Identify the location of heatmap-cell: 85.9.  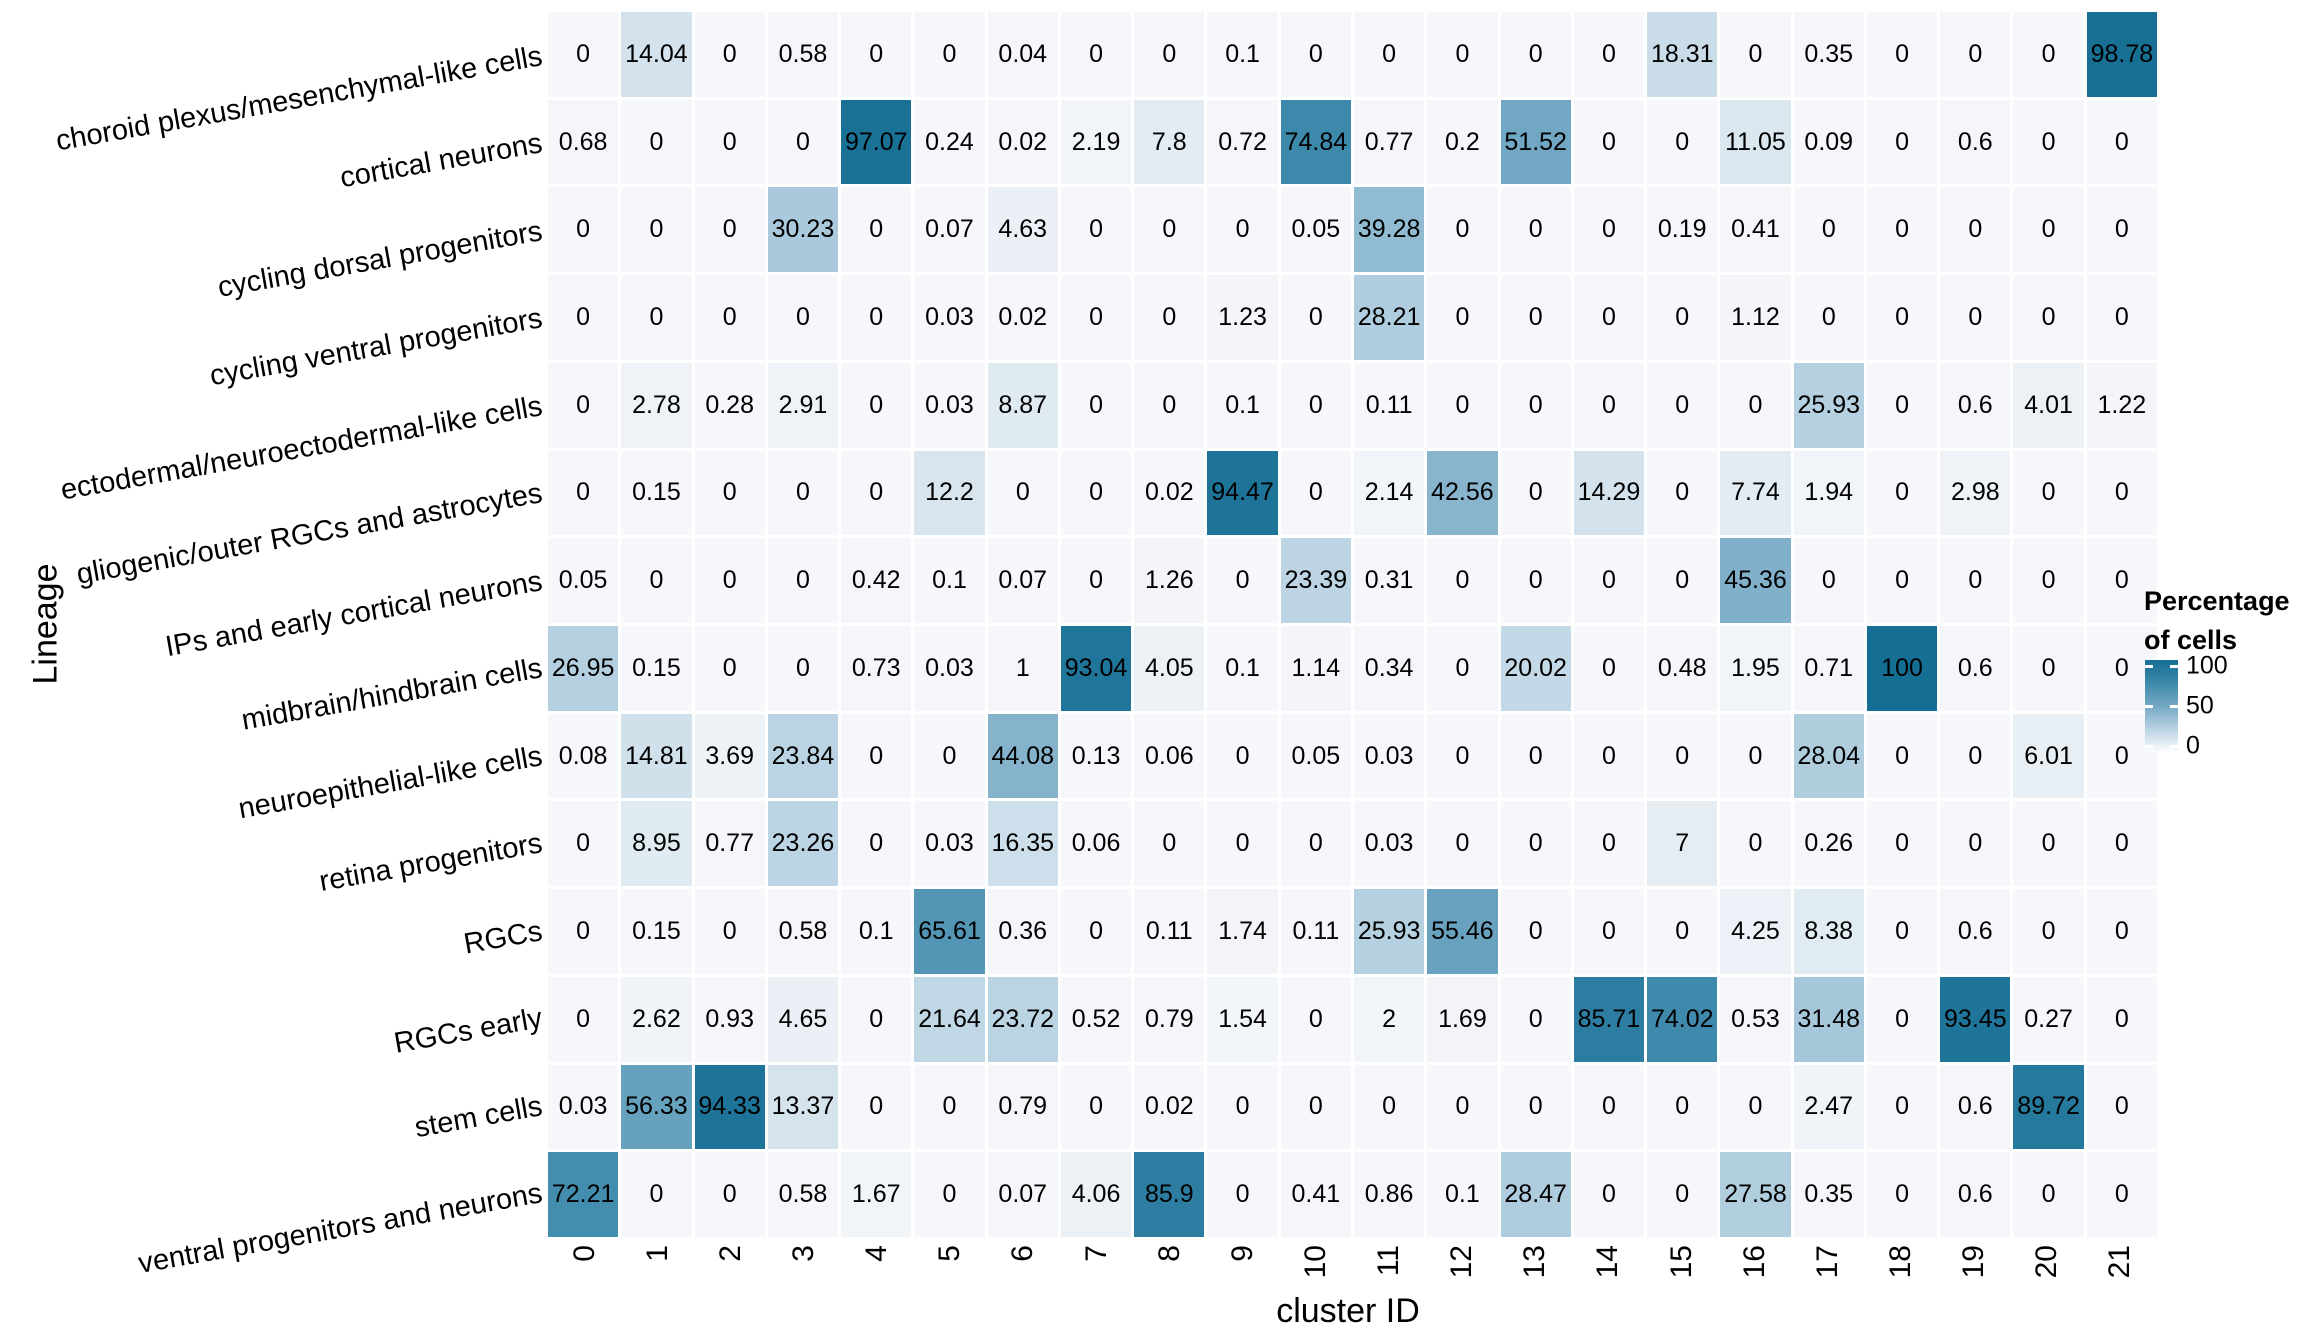
(1169, 1194).